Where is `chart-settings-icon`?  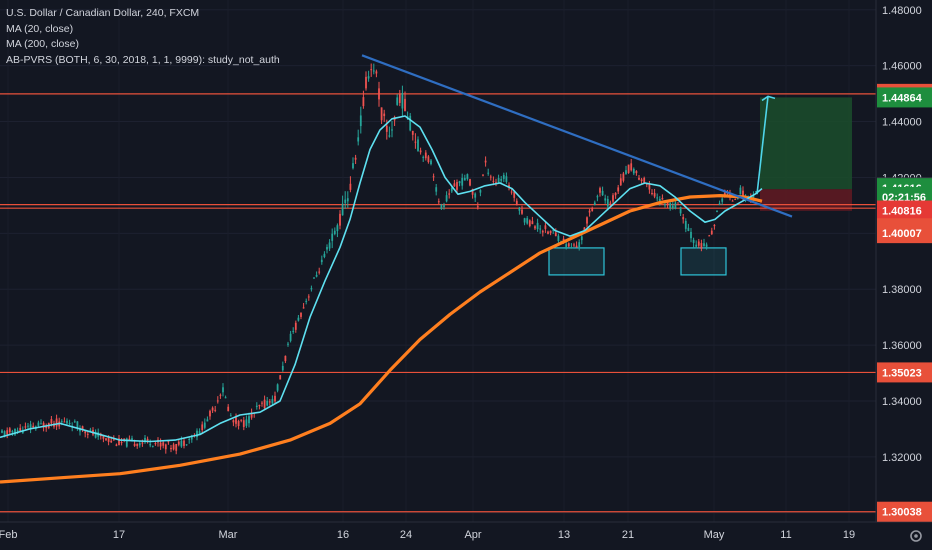 chart-settings-icon is located at coordinates (916, 536).